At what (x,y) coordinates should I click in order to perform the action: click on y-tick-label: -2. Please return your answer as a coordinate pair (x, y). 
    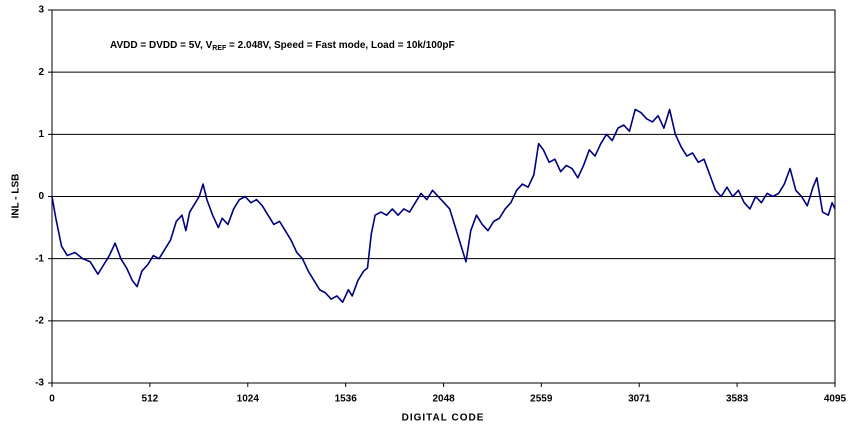
    Looking at the image, I should click on (39, 320).